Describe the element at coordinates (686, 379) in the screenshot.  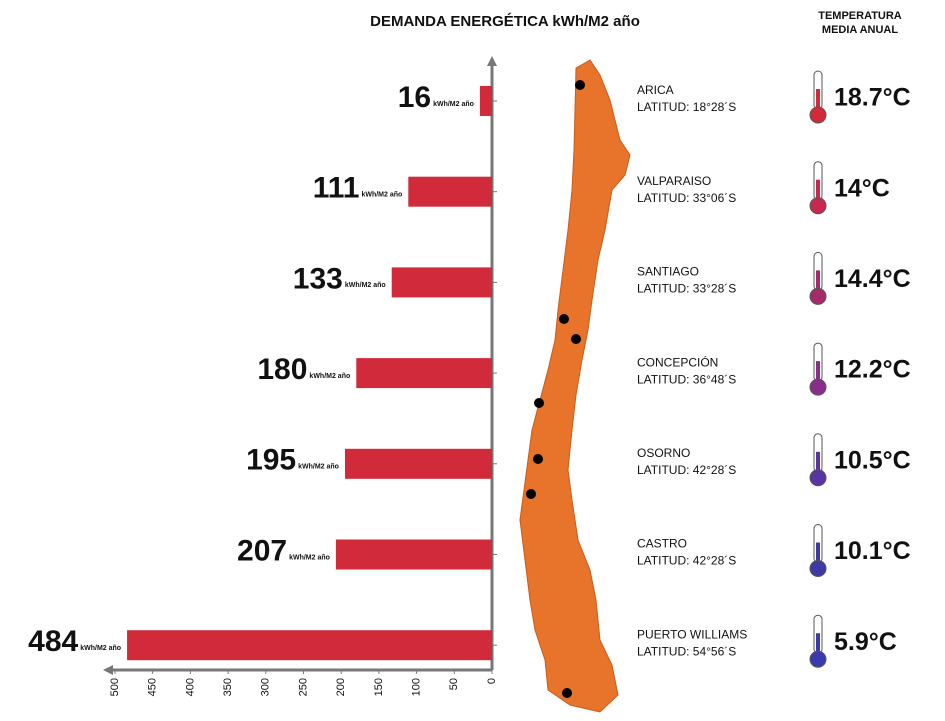
I see `city-latitude: LATITUD: 36°48´S` at that location.